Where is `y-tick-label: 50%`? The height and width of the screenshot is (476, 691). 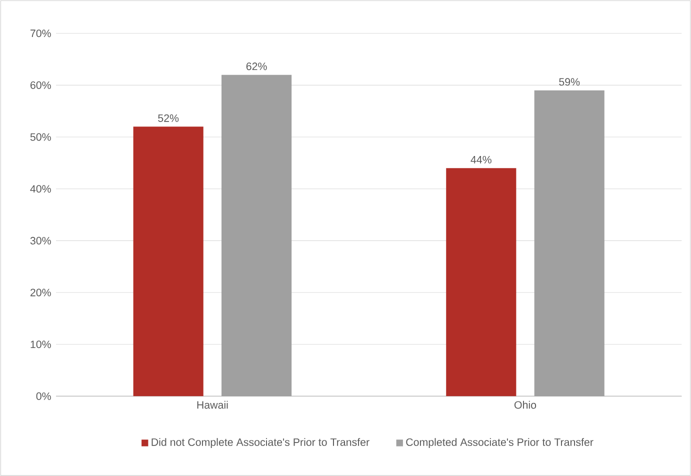
y-tick-label: 50% is located at coordinates (40, 137).